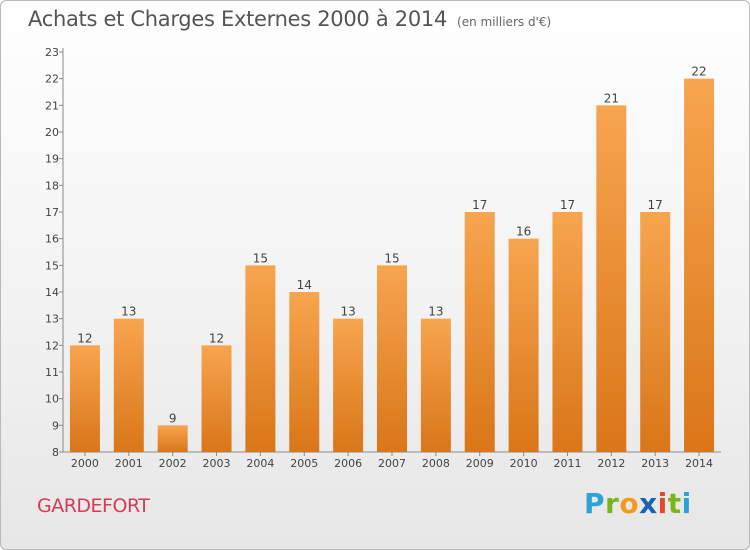  I want to click on y-axis: 8 9 10 11 12 13 14 15 16 17 18 19 20 21 22 23, so click(54, 252).